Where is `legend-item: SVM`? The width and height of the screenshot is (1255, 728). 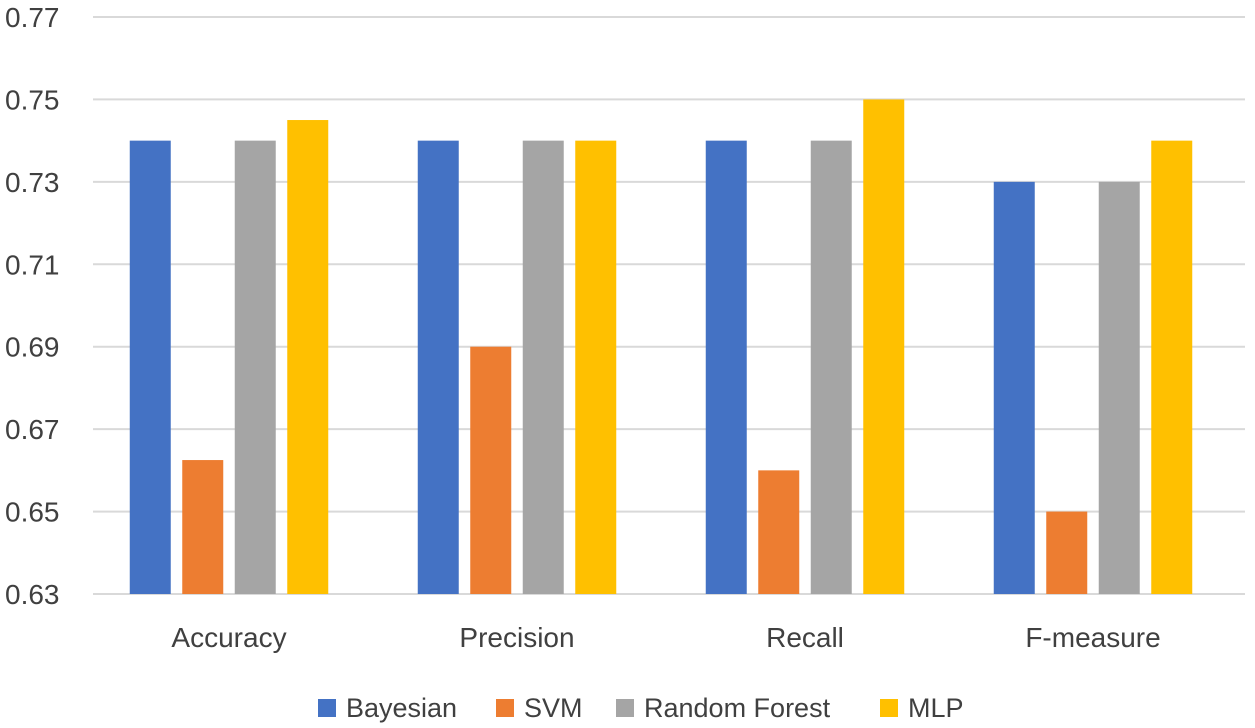
legend-item: SVM is located at coordinates (539, 708).